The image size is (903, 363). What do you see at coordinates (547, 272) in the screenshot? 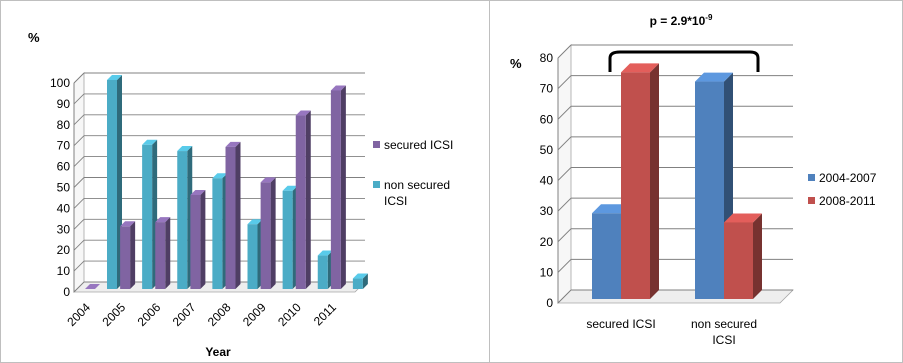
I see `right-y-tick-label: 10` at bounding box center [547, 272].